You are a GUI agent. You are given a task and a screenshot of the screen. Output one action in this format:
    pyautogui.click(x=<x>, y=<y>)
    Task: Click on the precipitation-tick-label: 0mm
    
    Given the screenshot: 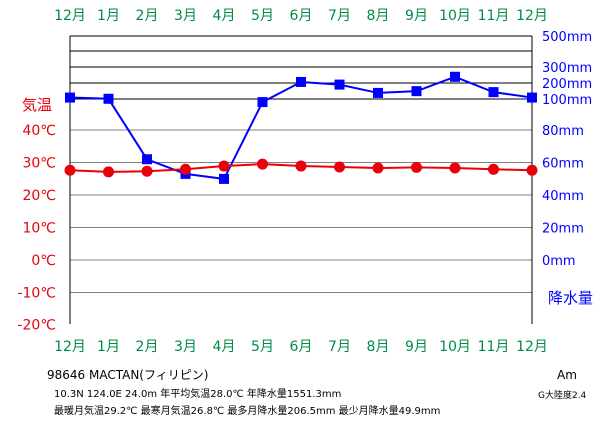 What is the action you would take?
    pyautogui.click(x=559, y=261)
    